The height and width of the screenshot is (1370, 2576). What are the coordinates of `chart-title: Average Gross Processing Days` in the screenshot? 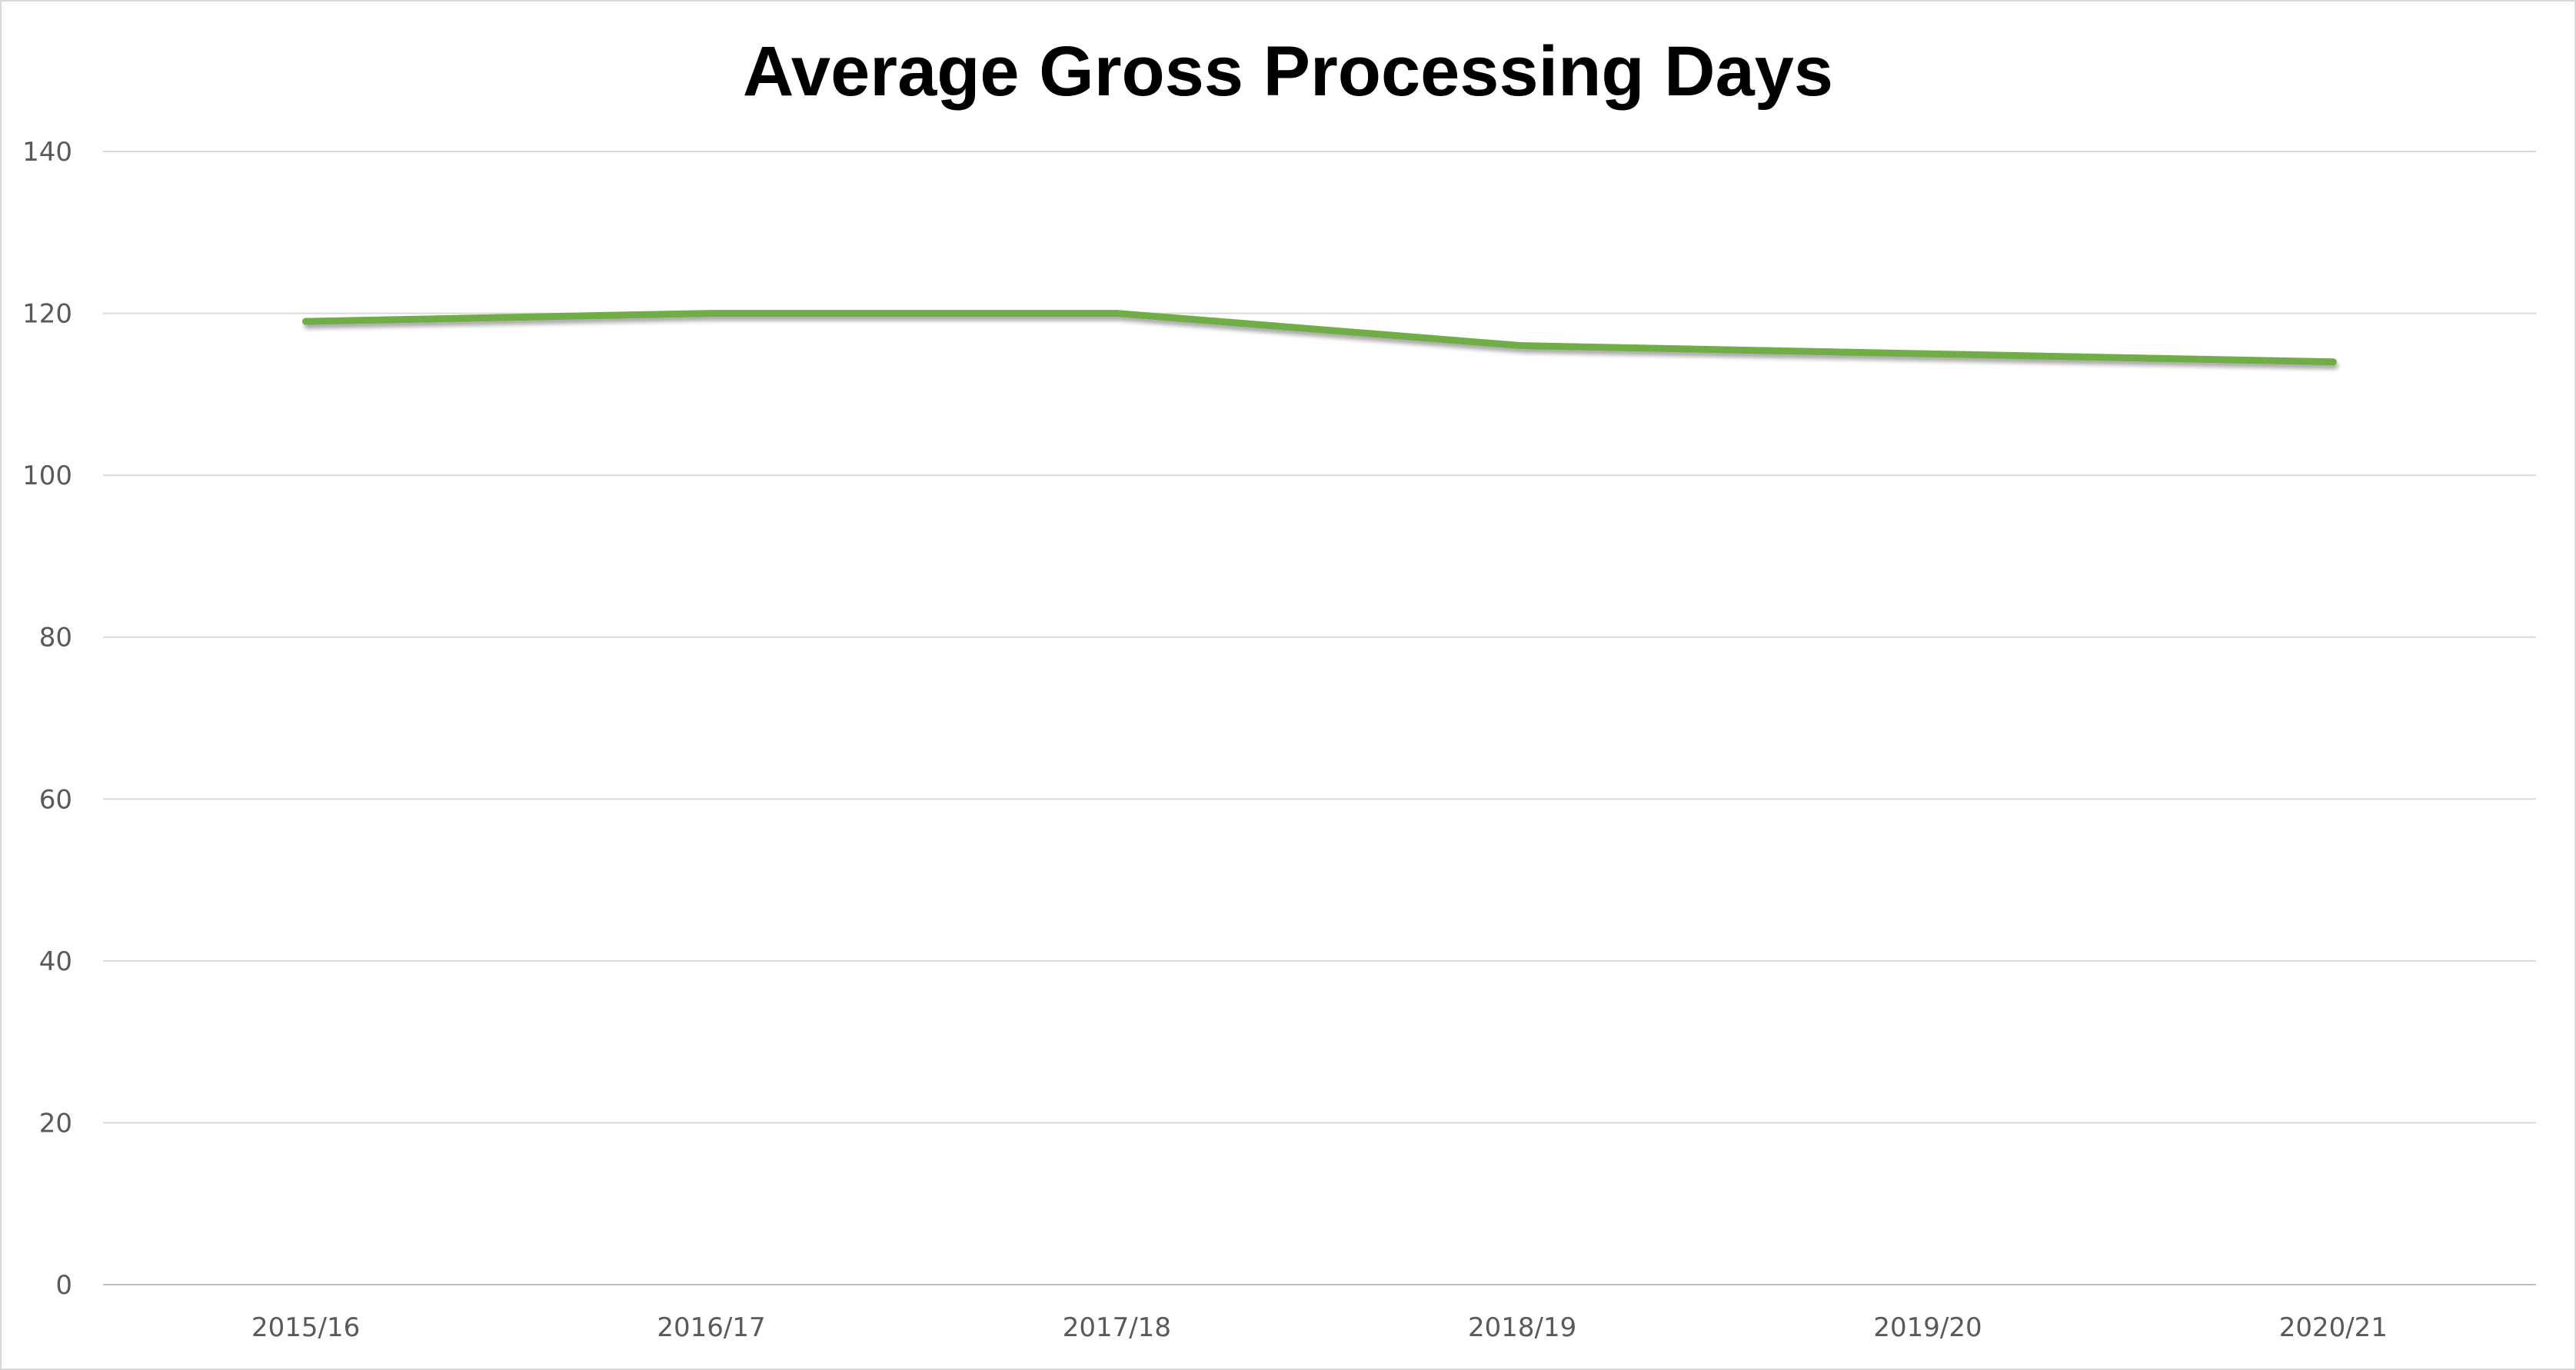 It's located at (1288, 71).